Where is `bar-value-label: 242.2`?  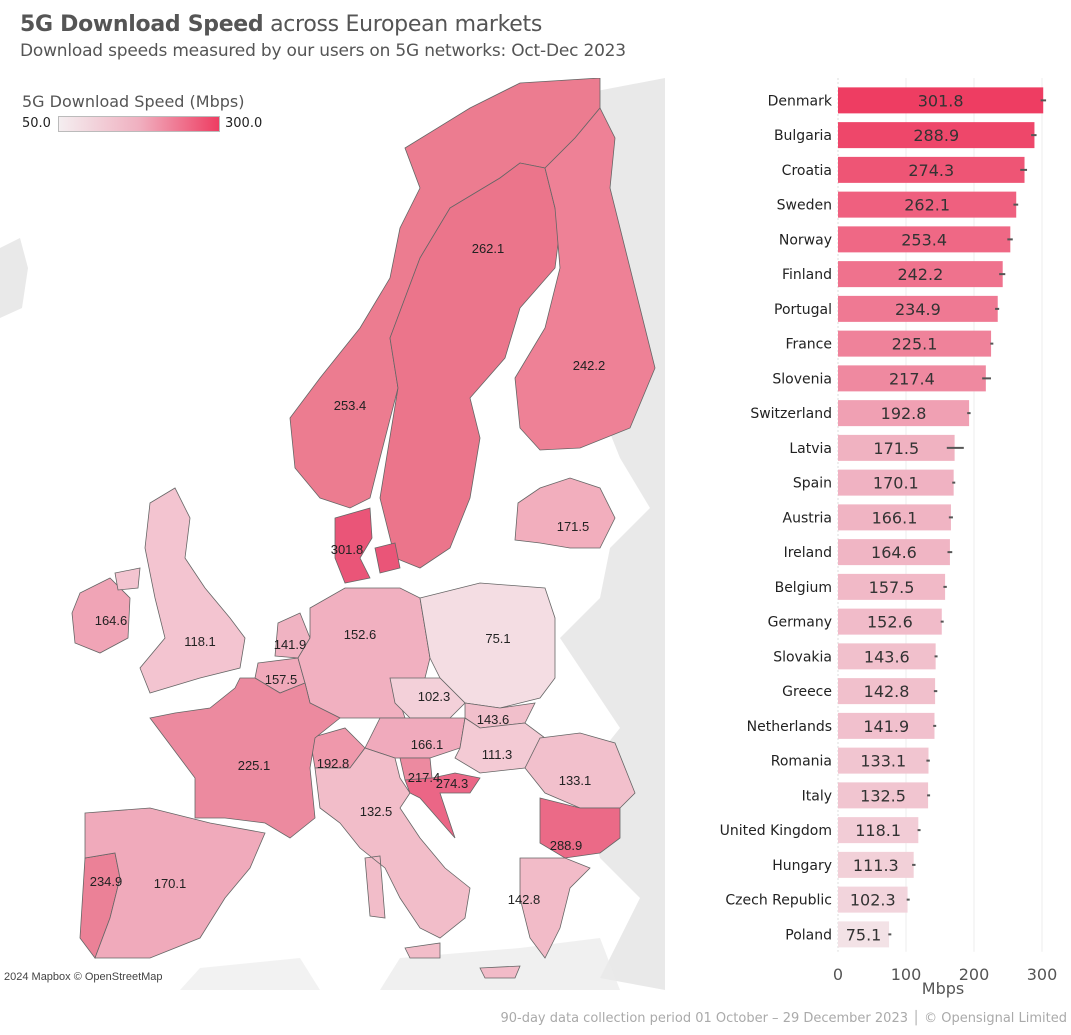
bar-value-label: 242.2 is located at coordinates (920, 274).